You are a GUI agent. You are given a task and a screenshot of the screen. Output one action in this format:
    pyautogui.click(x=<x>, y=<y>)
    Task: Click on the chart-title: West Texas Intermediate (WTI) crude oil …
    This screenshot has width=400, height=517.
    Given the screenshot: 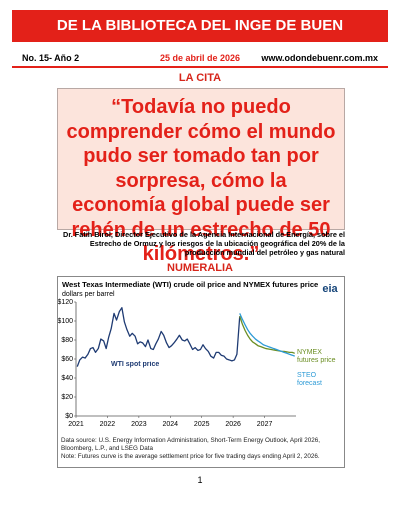 What is the action you would take?
    pyautogui.click(x=190, y=284)
    